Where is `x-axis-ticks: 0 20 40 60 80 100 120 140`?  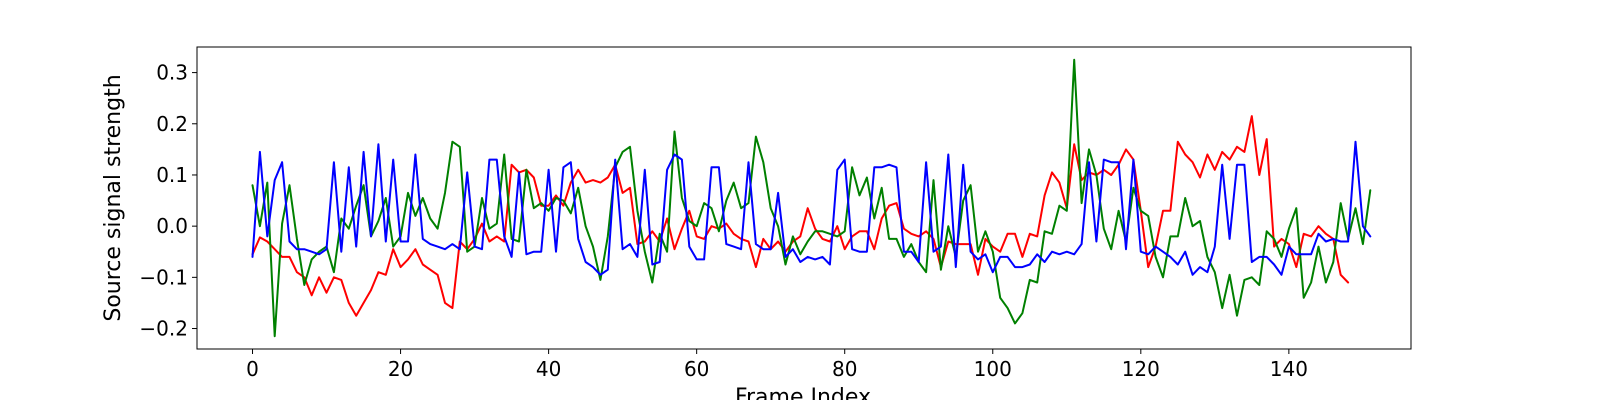 x-axis-ticks: 0 20 40 60 80 100 120 140 is located at coordinates (777, 365).